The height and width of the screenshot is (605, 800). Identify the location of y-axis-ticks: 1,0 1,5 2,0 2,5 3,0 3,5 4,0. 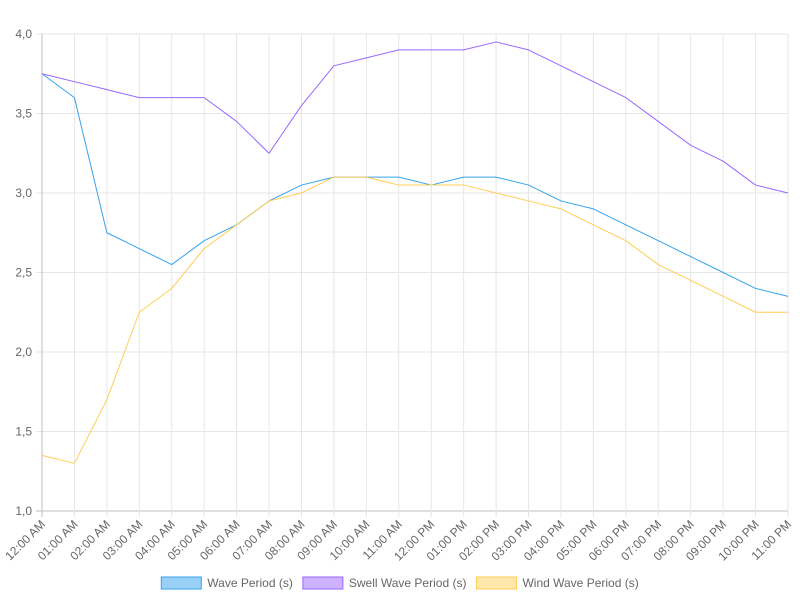
(23, 272).